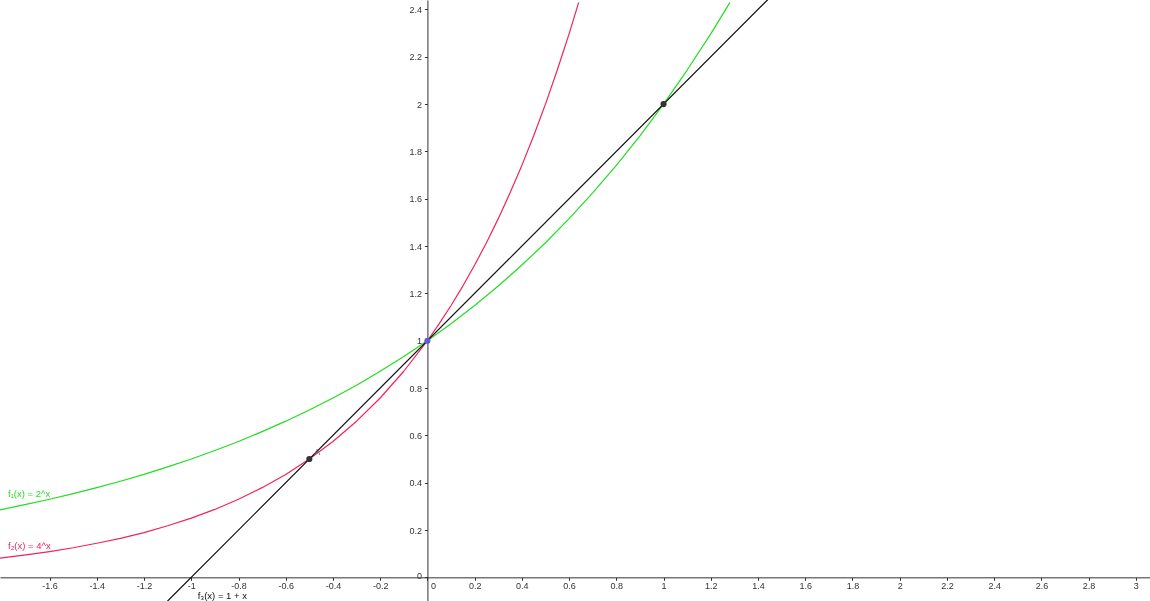 The image size is (1150, 601). What do you see at coordinates (239, 585) in the screenshot?
I see `x-tick-label: -0.8` at bounding box center [239, 585].